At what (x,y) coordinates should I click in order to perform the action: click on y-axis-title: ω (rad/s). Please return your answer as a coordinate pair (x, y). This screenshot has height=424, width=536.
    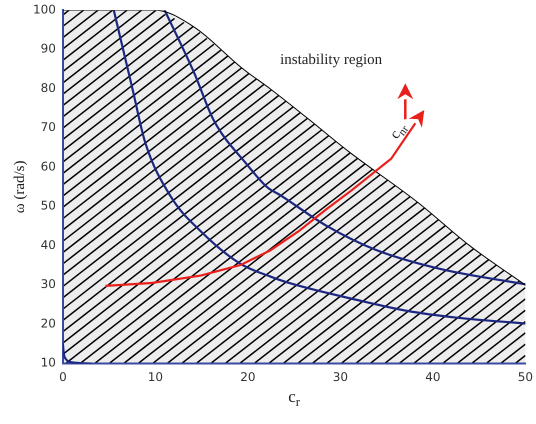
    Looking at the image, I should click on (20, 187).